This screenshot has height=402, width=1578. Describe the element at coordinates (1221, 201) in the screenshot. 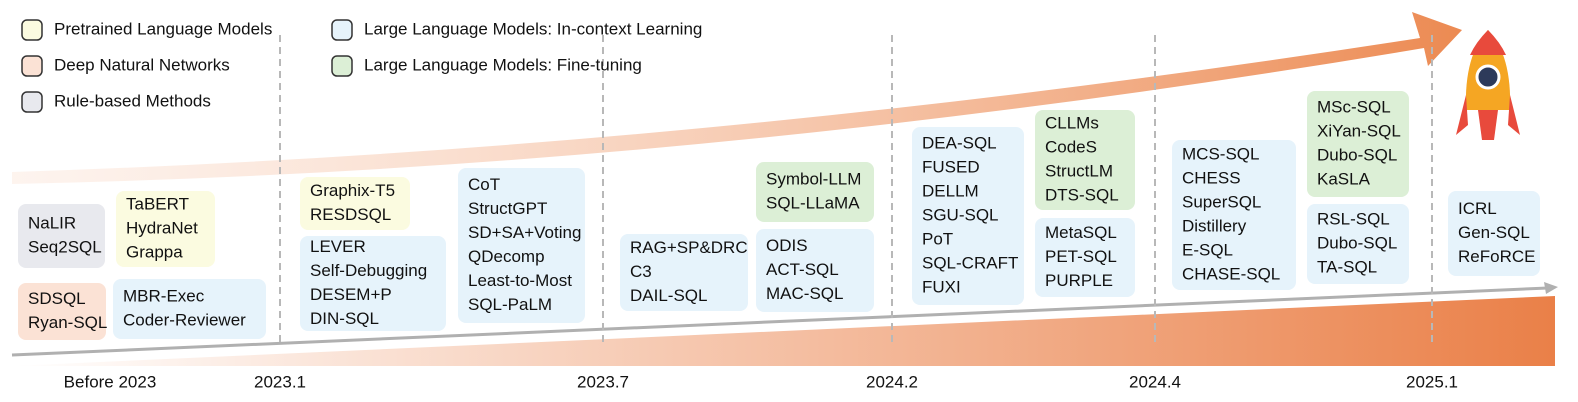

I see `method-name: SuperSQL` at that location.